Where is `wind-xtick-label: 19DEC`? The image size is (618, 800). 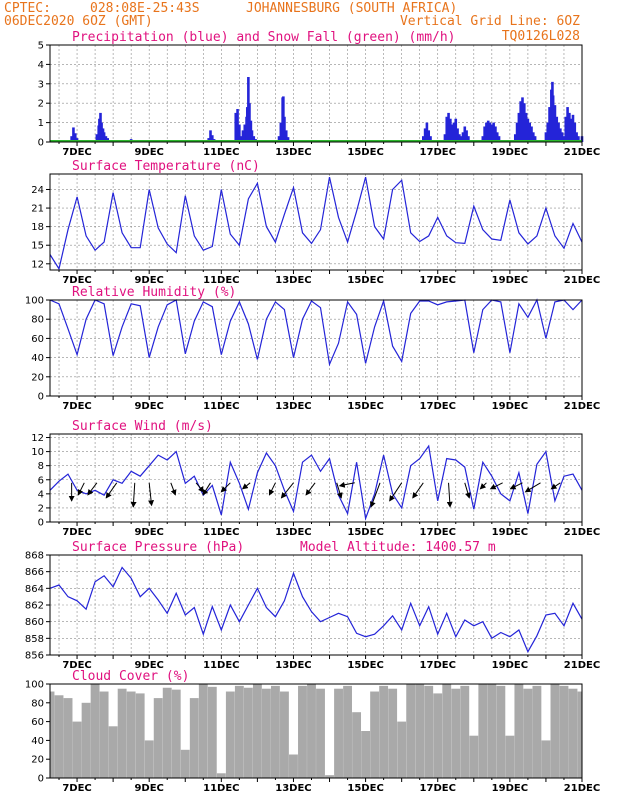
wind-xtick-label: 19DEC is located at coordinates (510, 532).